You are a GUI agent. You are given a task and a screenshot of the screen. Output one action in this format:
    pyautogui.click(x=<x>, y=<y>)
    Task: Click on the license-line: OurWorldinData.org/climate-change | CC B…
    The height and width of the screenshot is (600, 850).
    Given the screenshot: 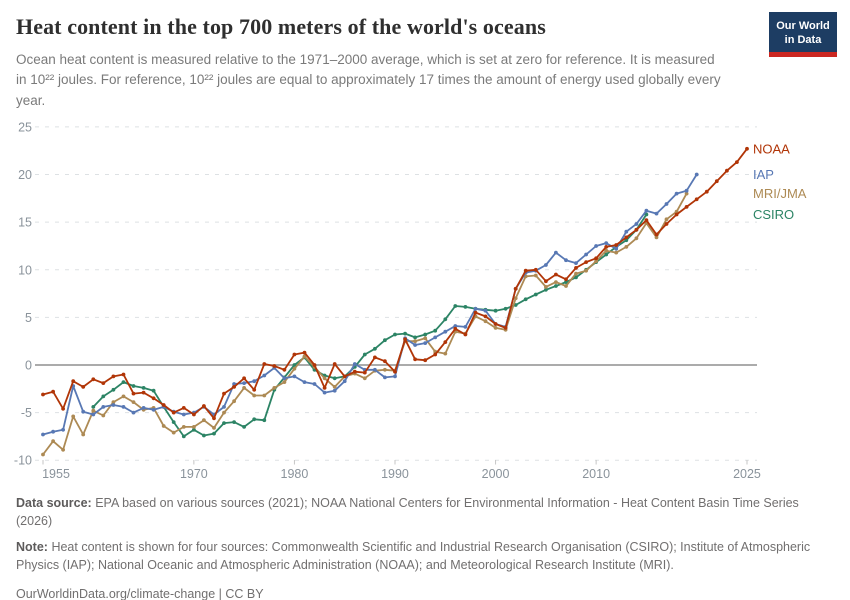 What is the action you would take?
    pyautogui.click(x=140, y=593)
    